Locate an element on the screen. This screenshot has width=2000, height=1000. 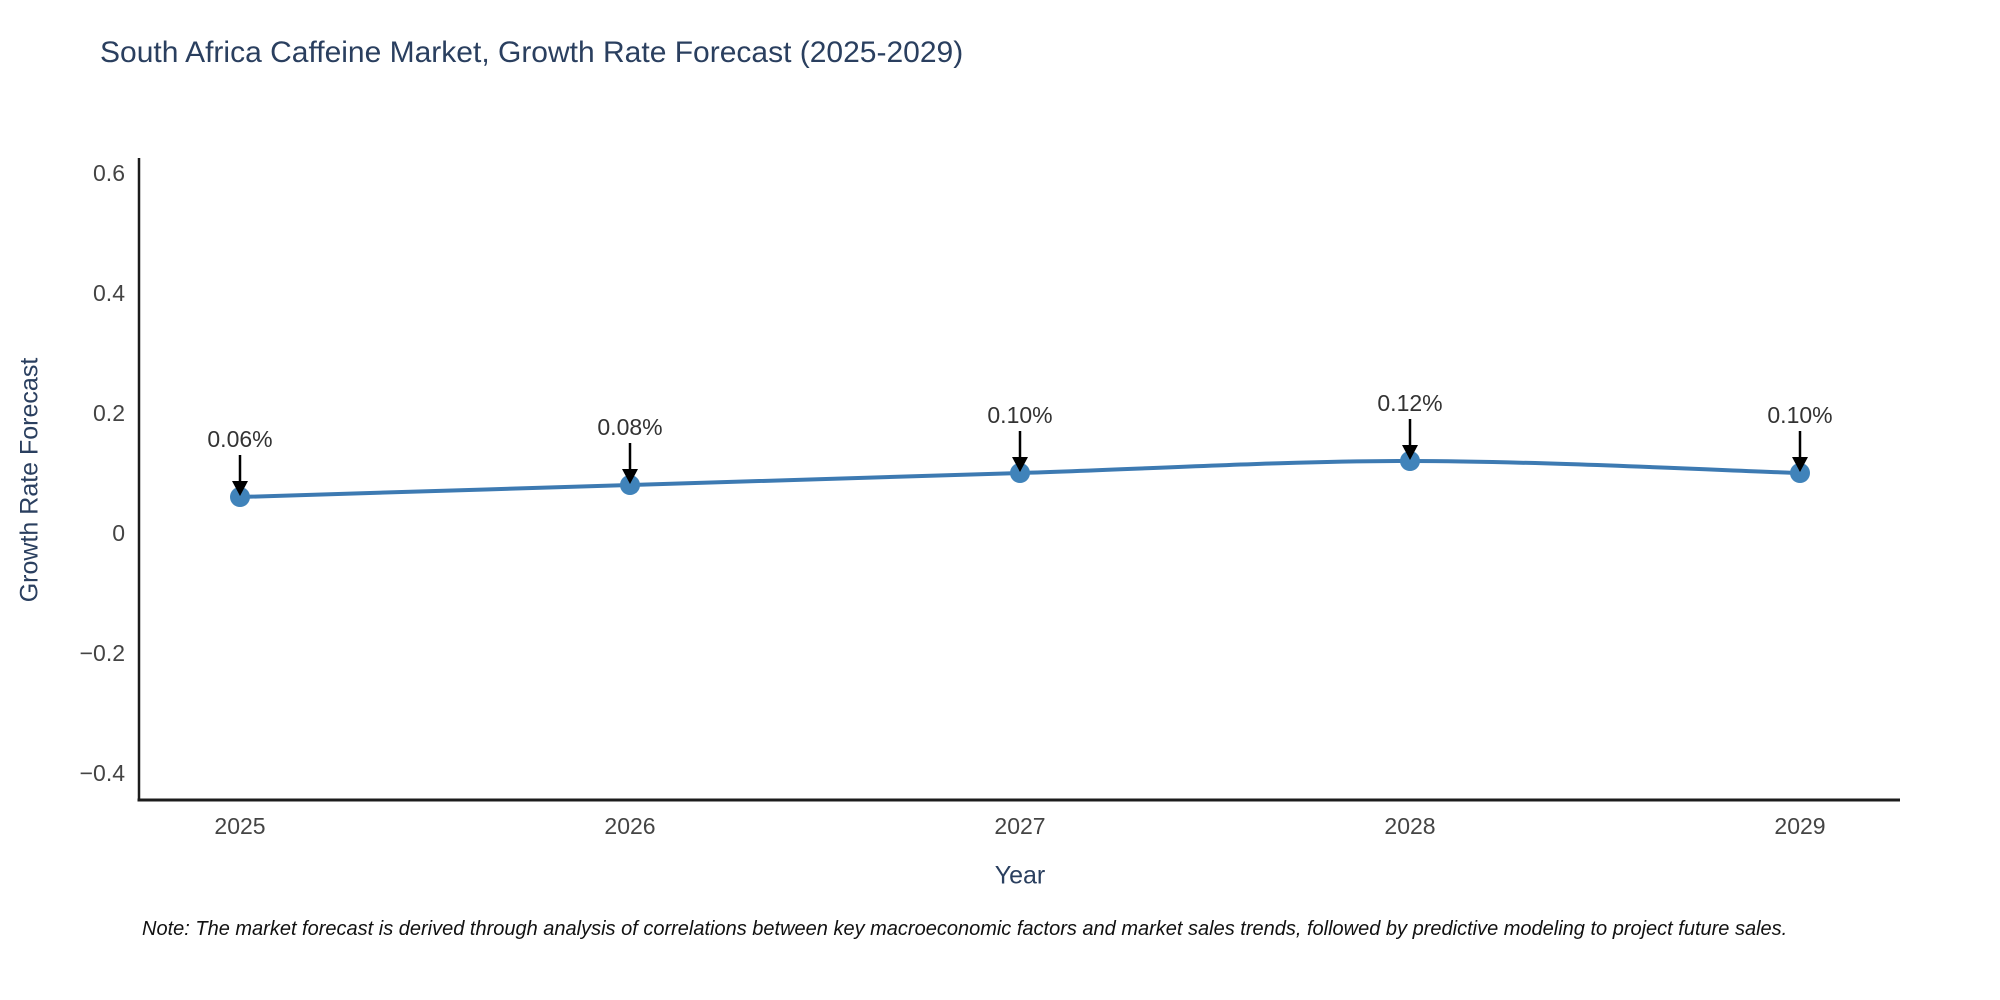
x-tick-label: 2028 is located at coordinates (1409, 826).